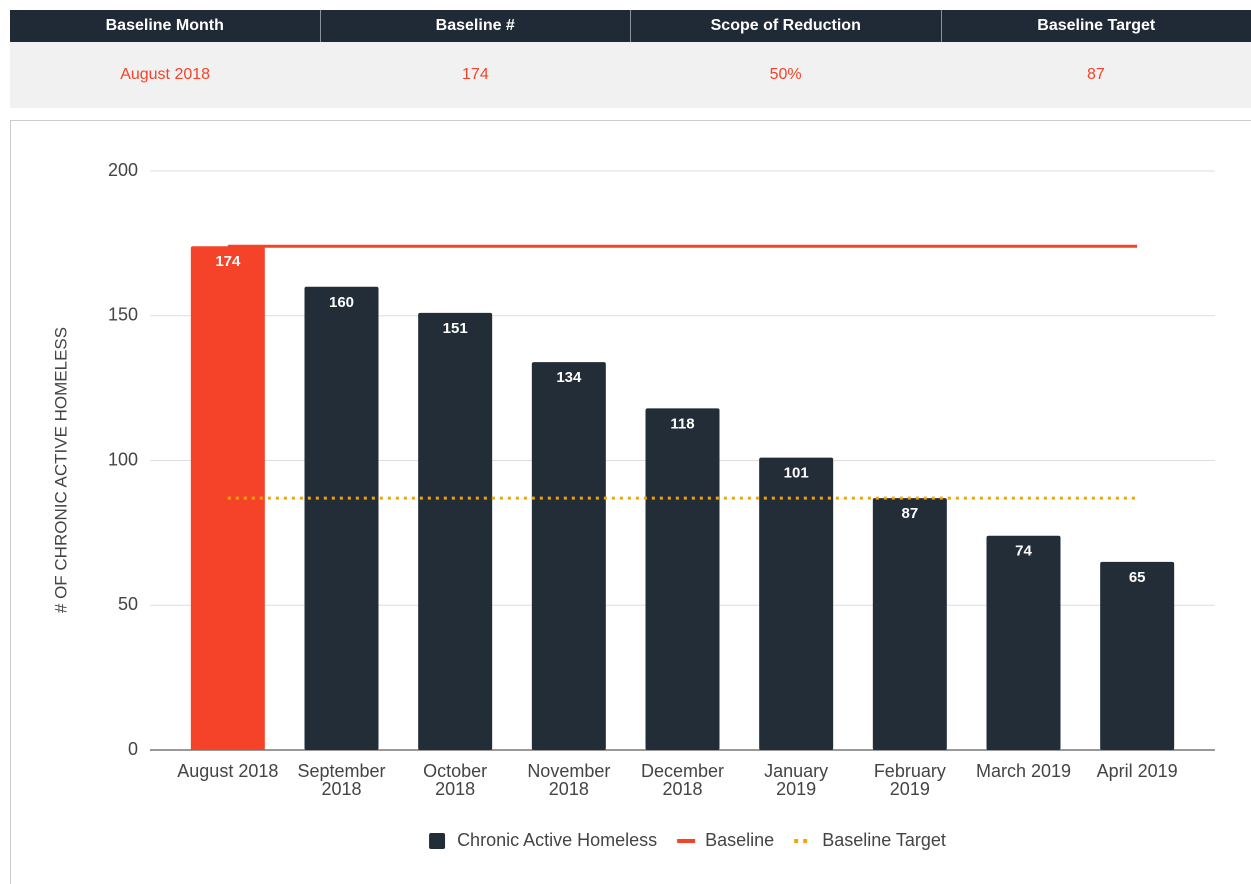 Image resolution: width=1251 pixels, height=884 pixels. Describe the element at coordinates (476, 26) in the screenshot. I see `header-cell: Baseline #` at that location.